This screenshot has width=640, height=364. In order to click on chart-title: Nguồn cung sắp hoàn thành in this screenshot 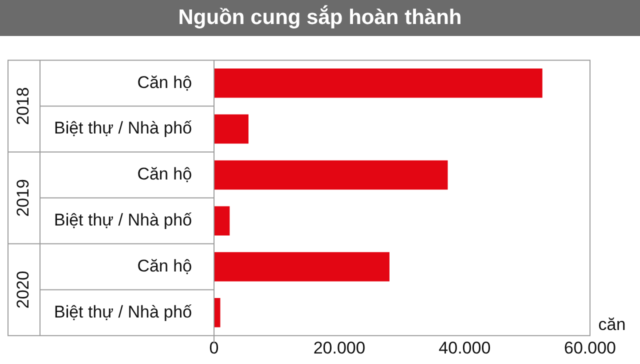, I will do `click(320, 18)`.